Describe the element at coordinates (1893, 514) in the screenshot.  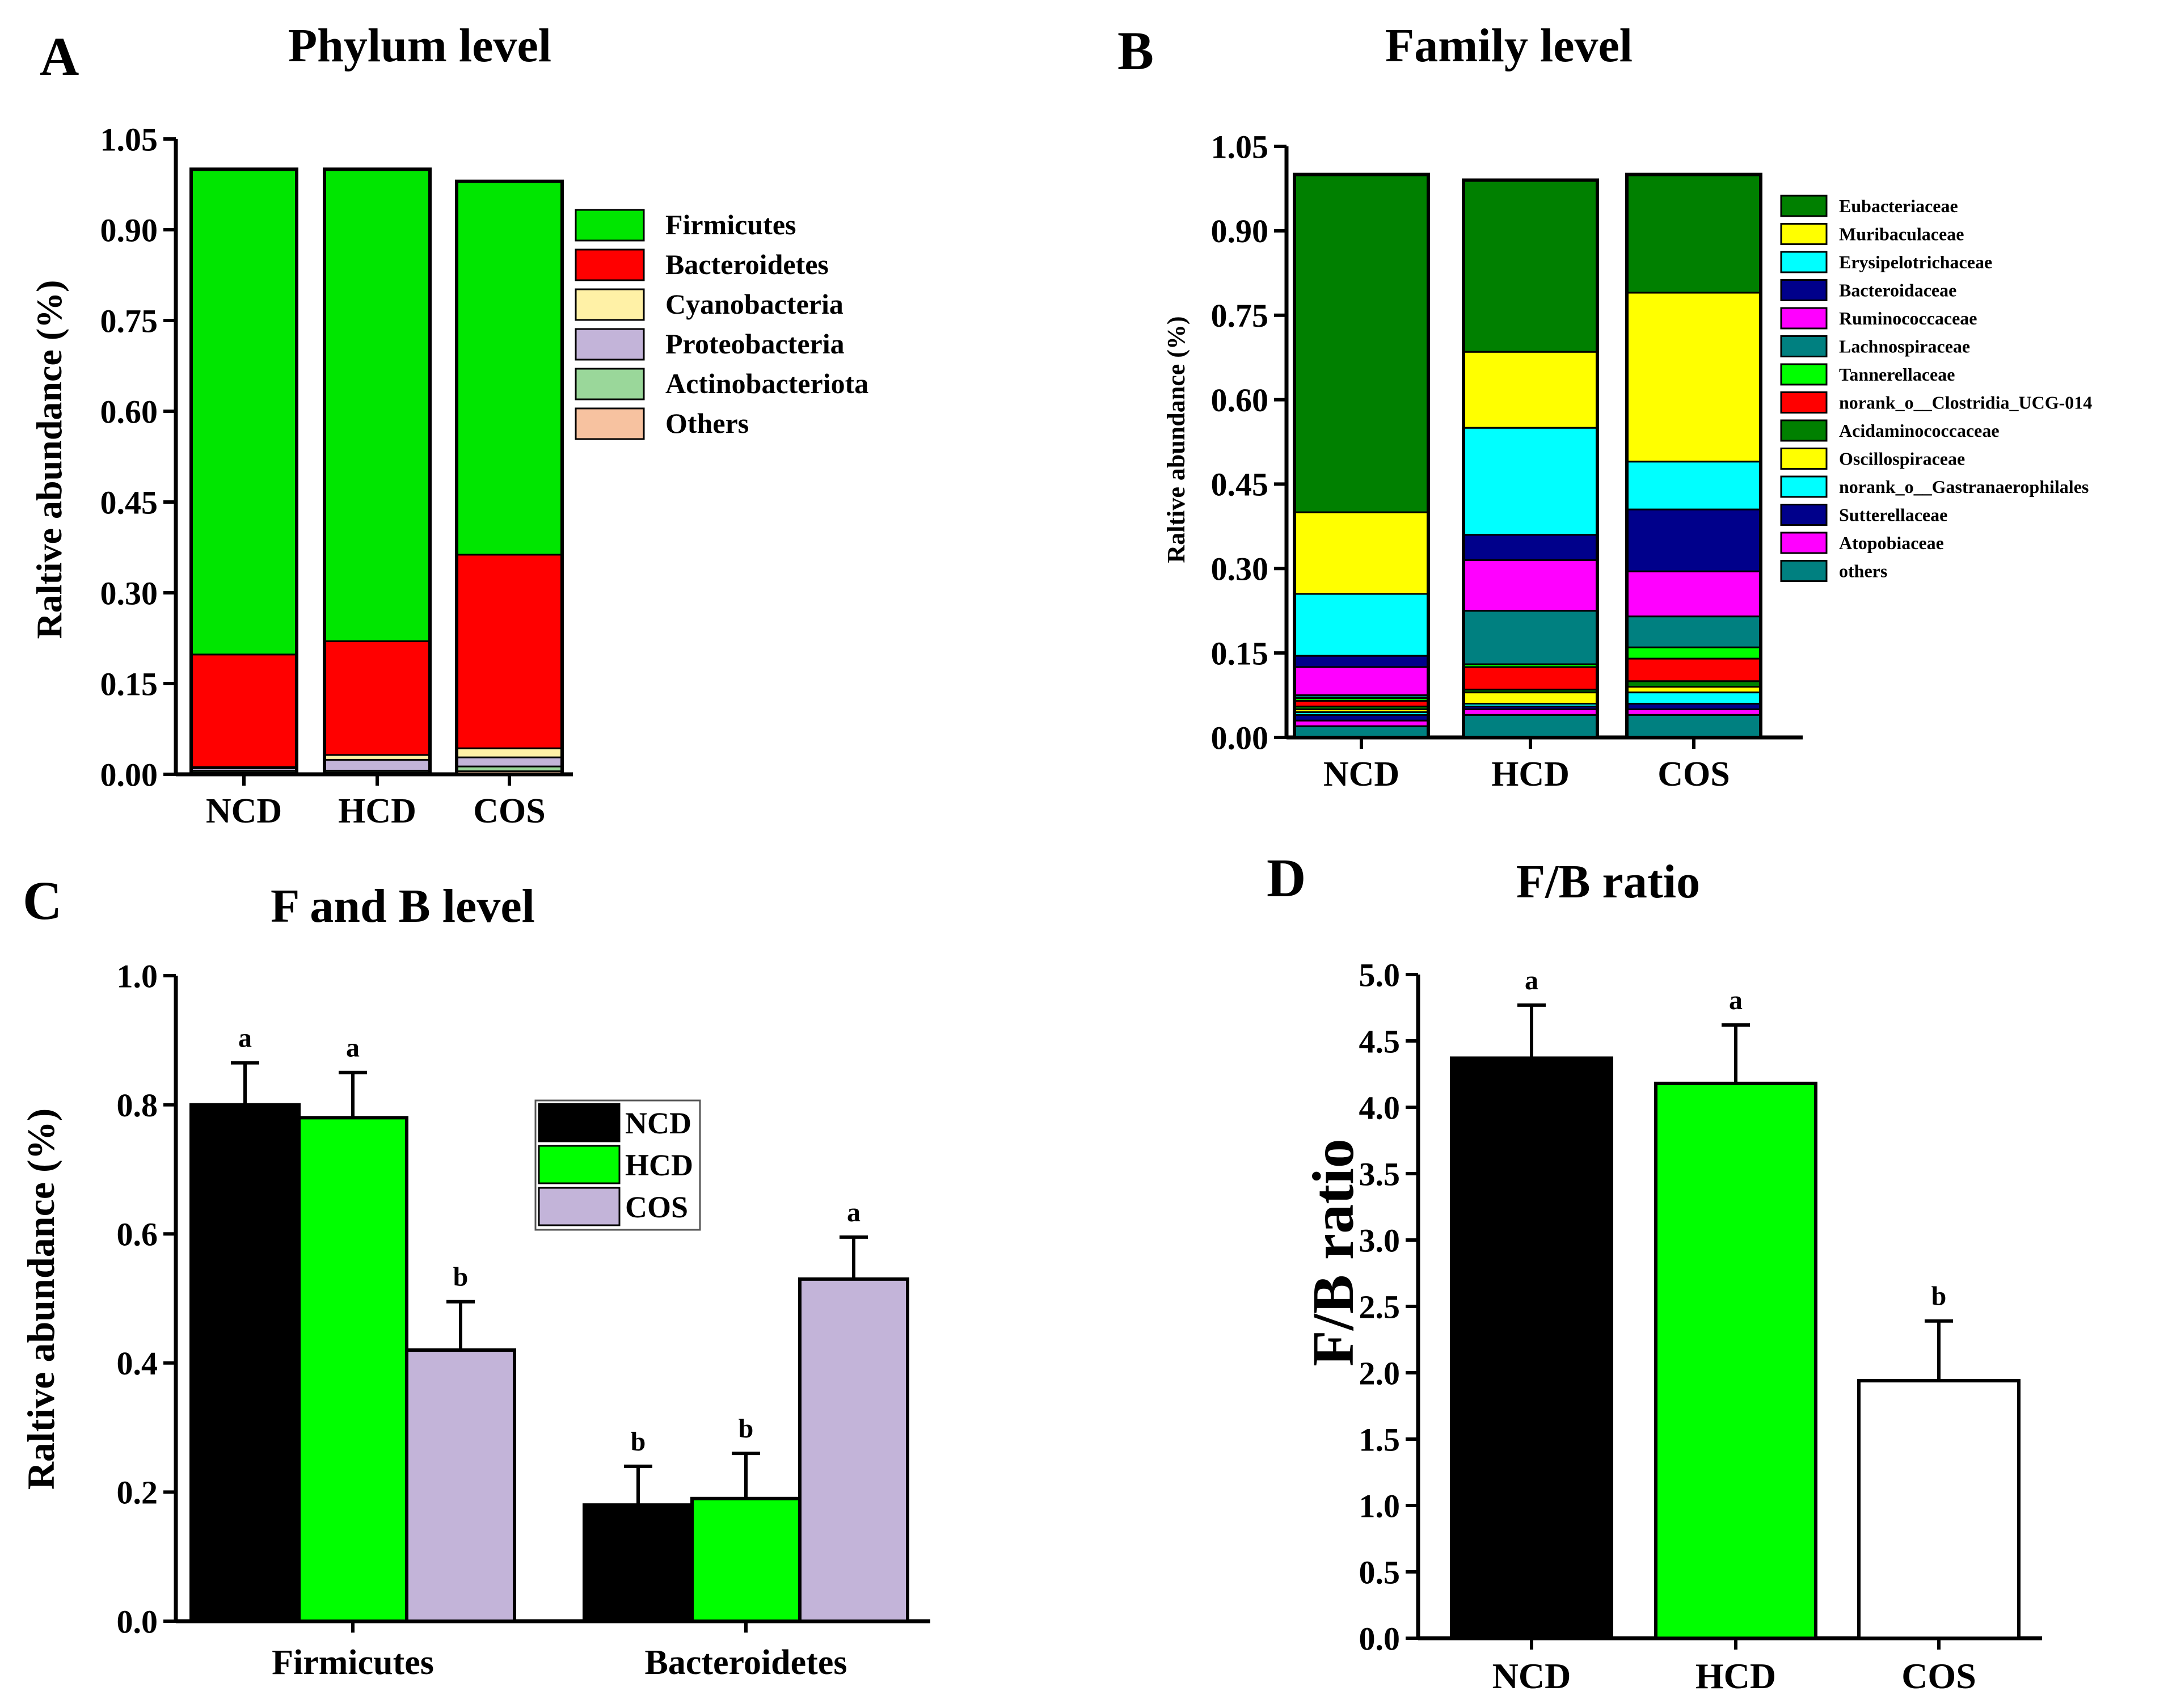
I see `panel-b-legend-label: Sutterellaceae` at that location.